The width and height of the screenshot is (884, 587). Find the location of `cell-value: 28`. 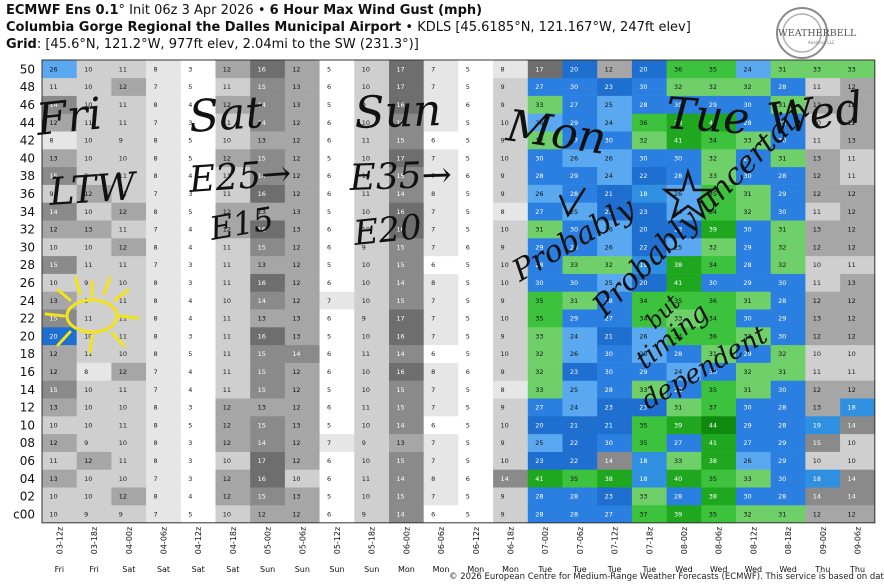

cell-value: 28 is located at coordinates (643, 105).